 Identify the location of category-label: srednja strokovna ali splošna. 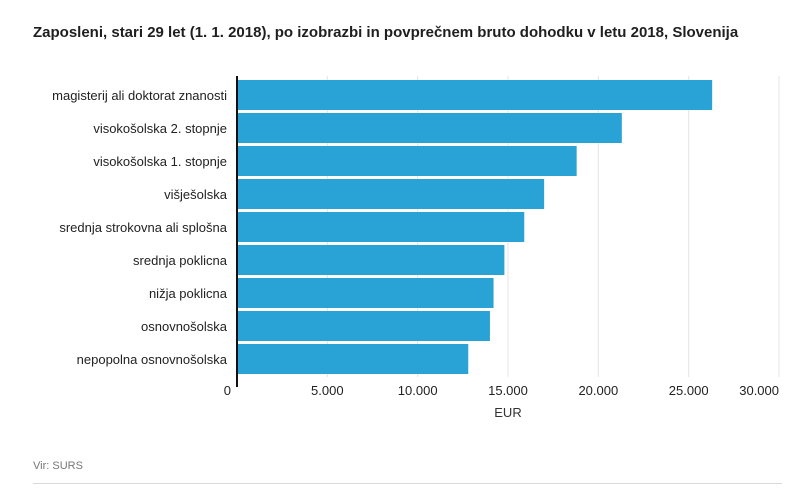
(143, 227).